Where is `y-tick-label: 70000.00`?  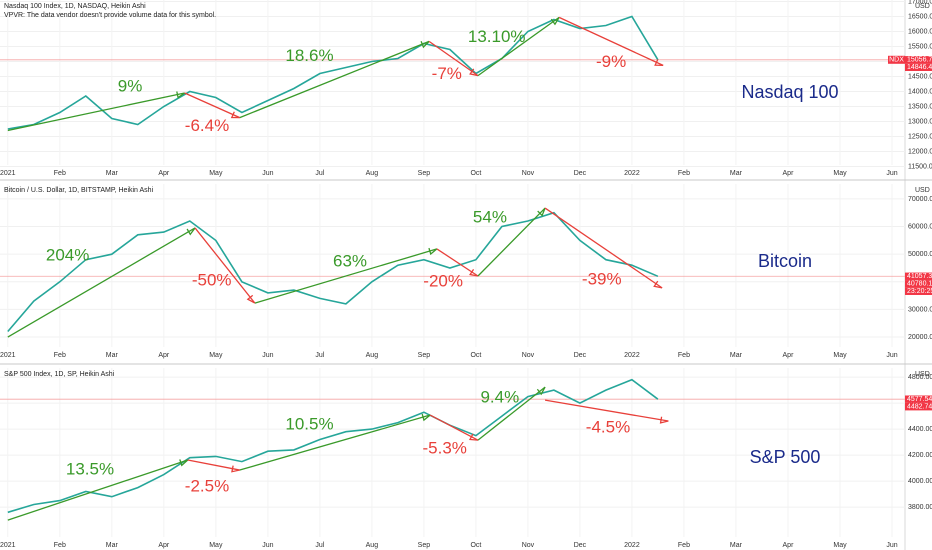 y-tick-label: 70000.00 is located at coordinates (920, 199).